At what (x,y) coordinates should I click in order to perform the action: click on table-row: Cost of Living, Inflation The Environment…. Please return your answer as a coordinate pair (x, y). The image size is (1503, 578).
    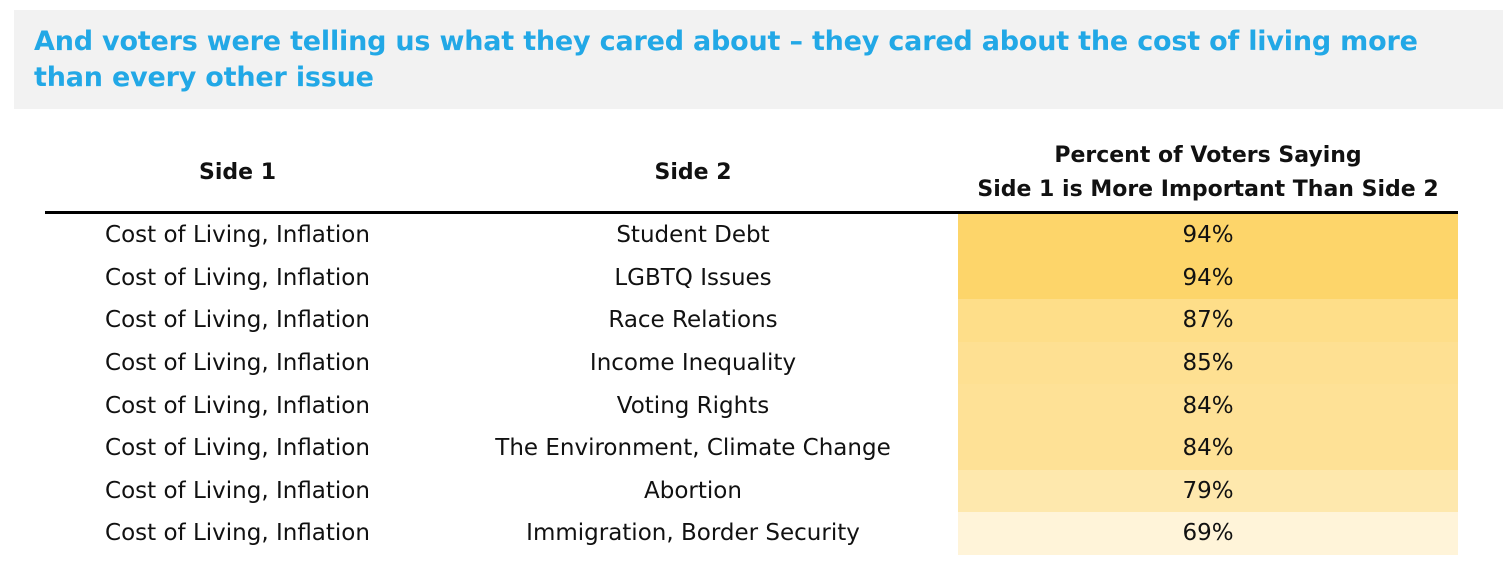
    Looking at the image, I should click on (751, 448).